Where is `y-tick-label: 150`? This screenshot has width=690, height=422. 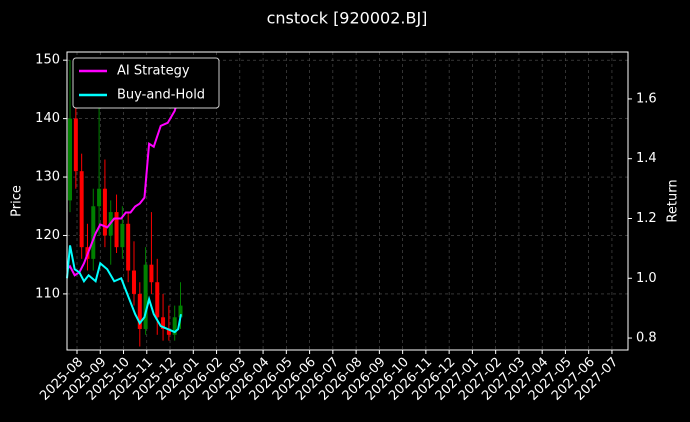
y-tick-label: 150 is located at coordinates (47, 60).